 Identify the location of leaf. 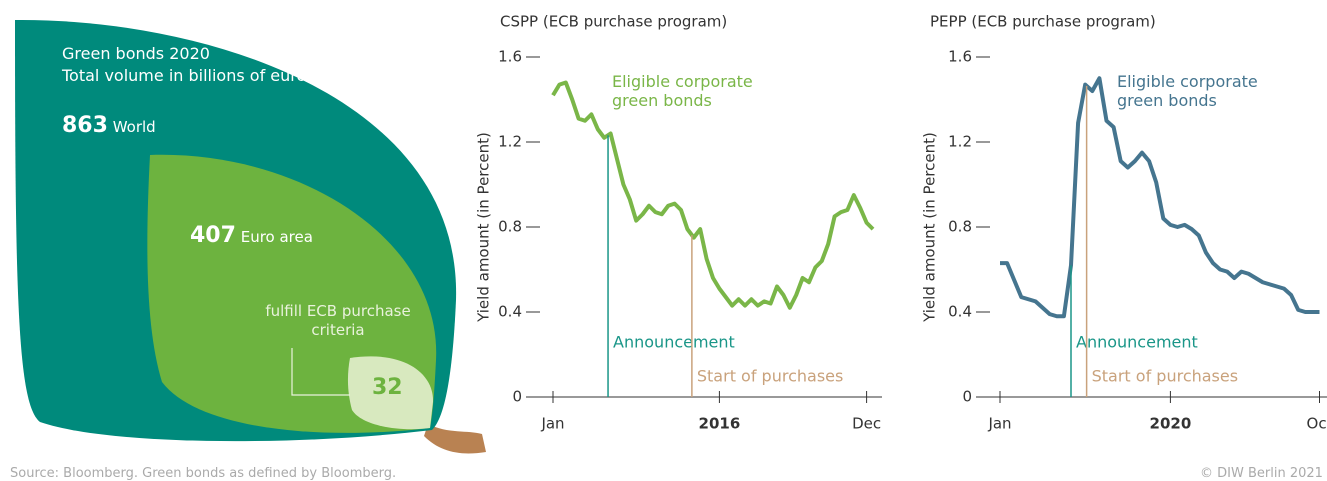
(390, 393).